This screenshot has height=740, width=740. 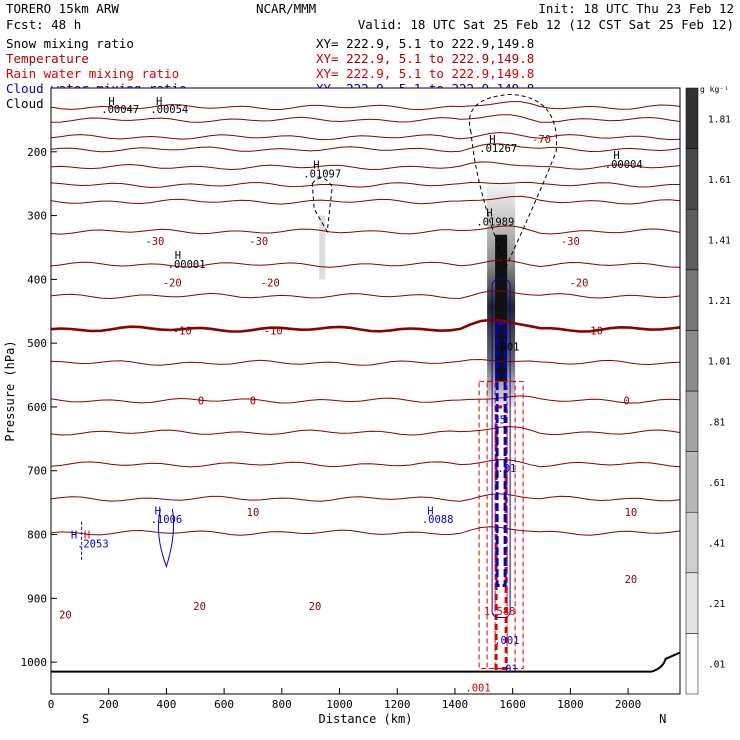 I want to click on y-tick-label: 300, so click(x=37, y=216).